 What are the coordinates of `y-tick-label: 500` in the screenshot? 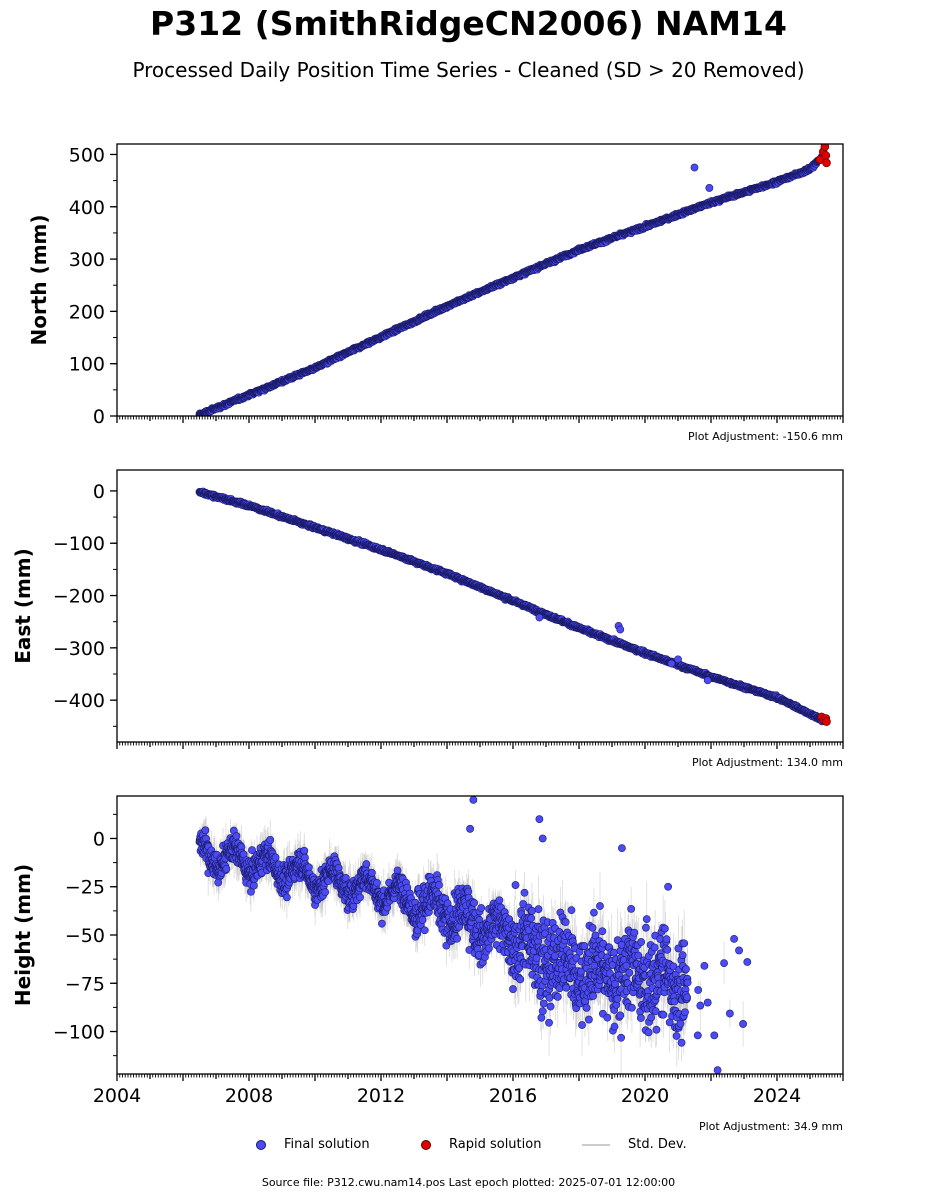 It's located at (87, 155).